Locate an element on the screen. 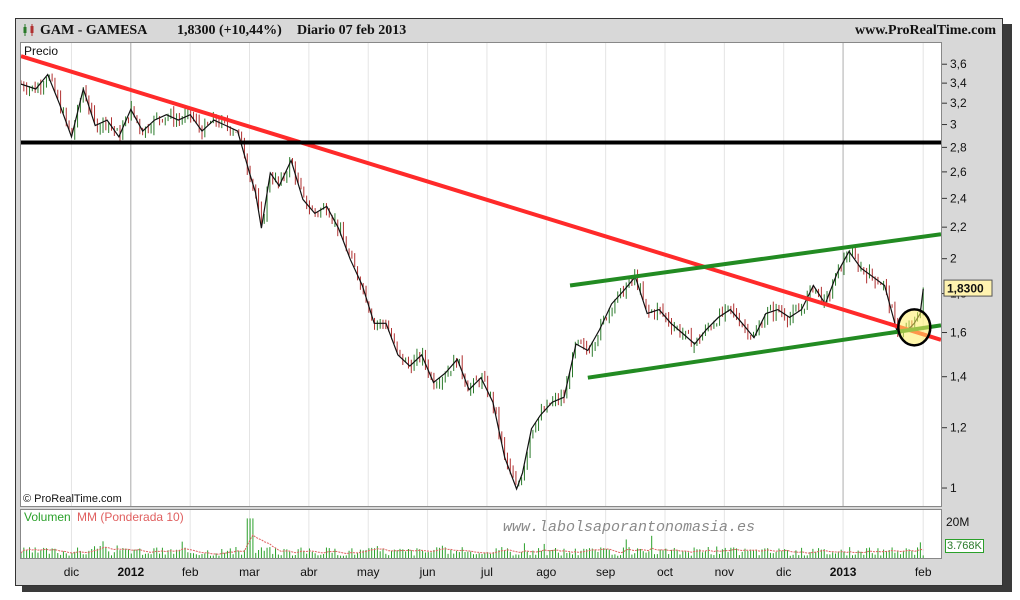 This screenshot has height=600, width=1020. price-tick-label: 2,2 is located at coordinates (958, 227).